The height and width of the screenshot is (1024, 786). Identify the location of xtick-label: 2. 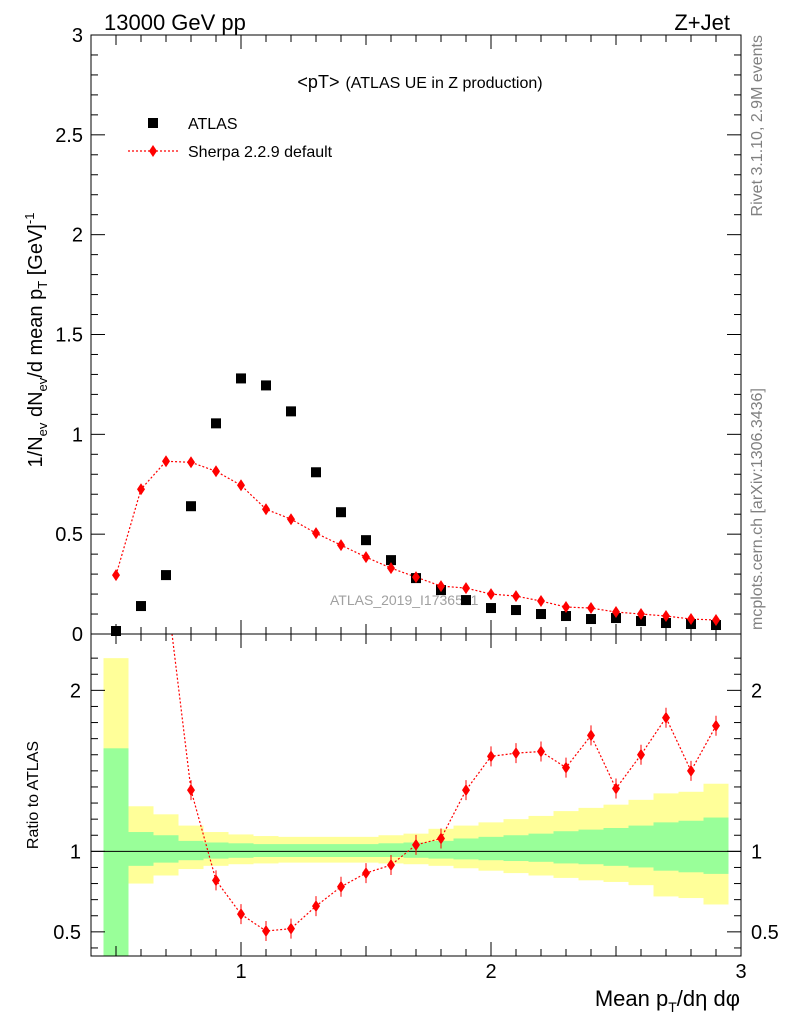
(490, 972).